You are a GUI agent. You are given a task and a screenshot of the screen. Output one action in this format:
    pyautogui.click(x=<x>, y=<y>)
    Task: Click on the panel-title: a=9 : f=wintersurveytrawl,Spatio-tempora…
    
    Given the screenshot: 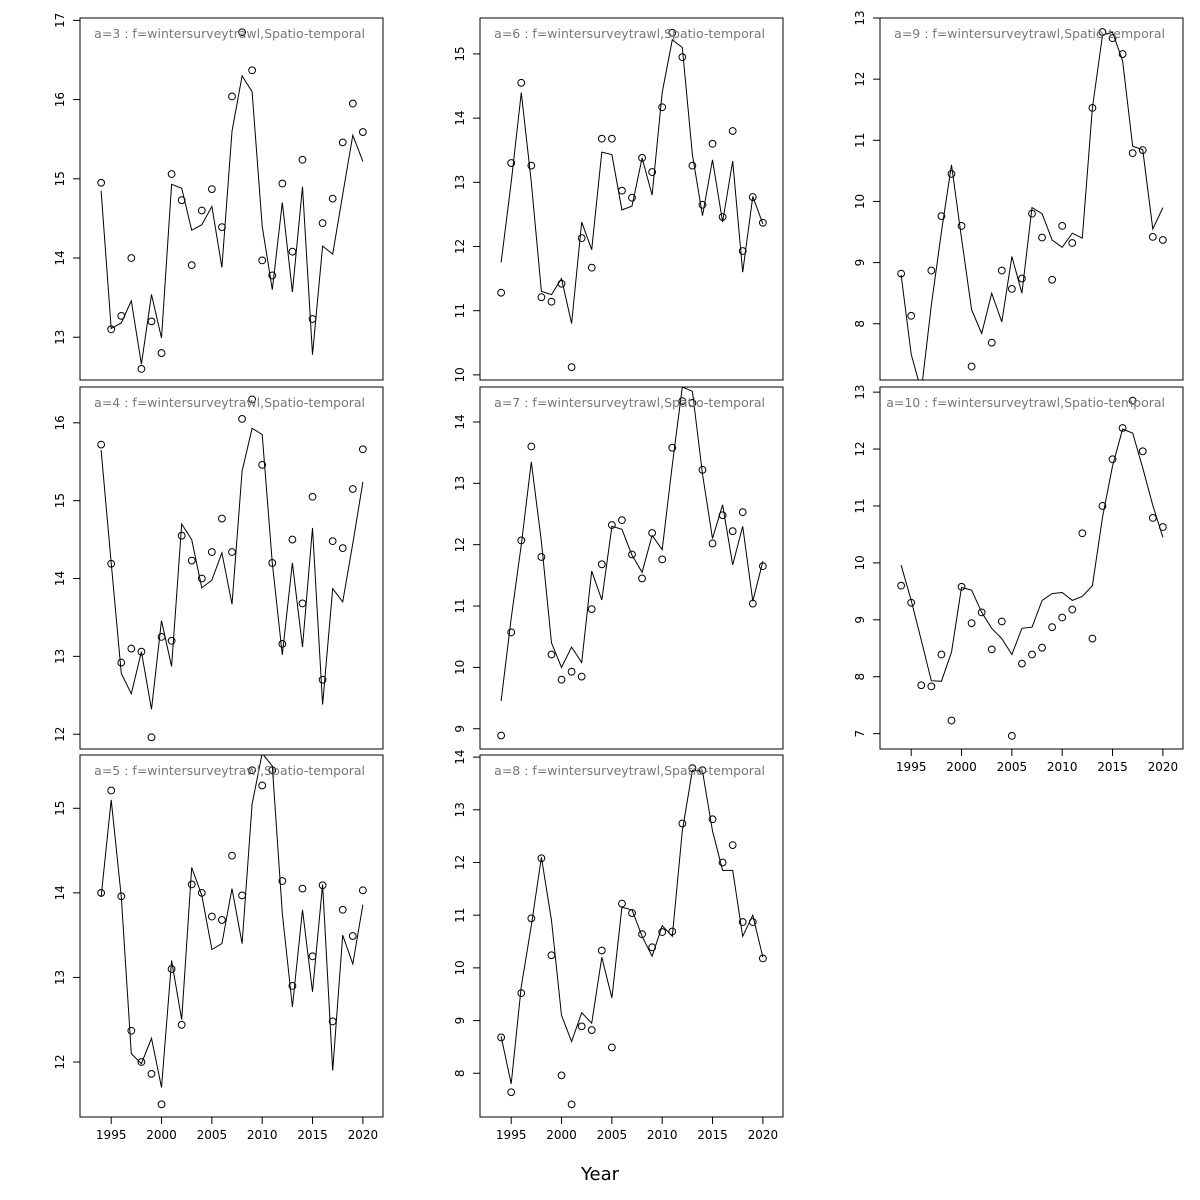 What is the action you would take?
    pyautogui.click(x=1029, y=33)
    